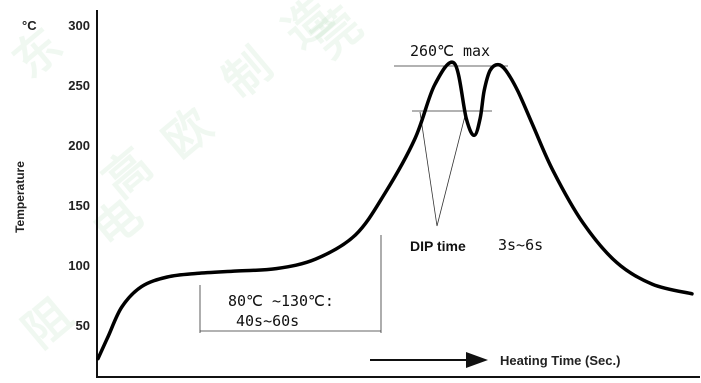 The width and height of the screenshot is (701, 383). I want to click on preheat-temp-label: 80℃ ~130℃:, so click(281, 301).